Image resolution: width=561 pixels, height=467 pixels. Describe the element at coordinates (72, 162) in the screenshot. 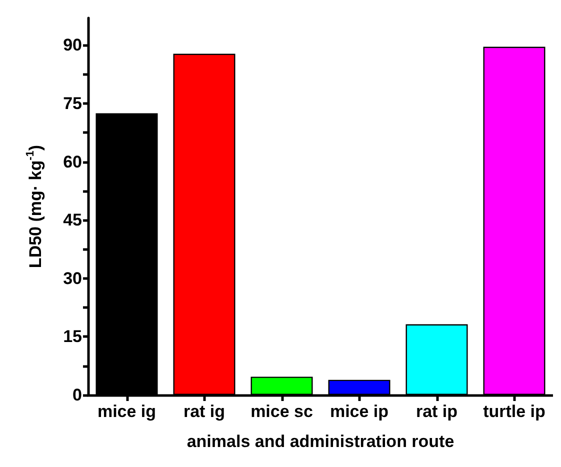

I see `y-tick-label: 60` at that location.